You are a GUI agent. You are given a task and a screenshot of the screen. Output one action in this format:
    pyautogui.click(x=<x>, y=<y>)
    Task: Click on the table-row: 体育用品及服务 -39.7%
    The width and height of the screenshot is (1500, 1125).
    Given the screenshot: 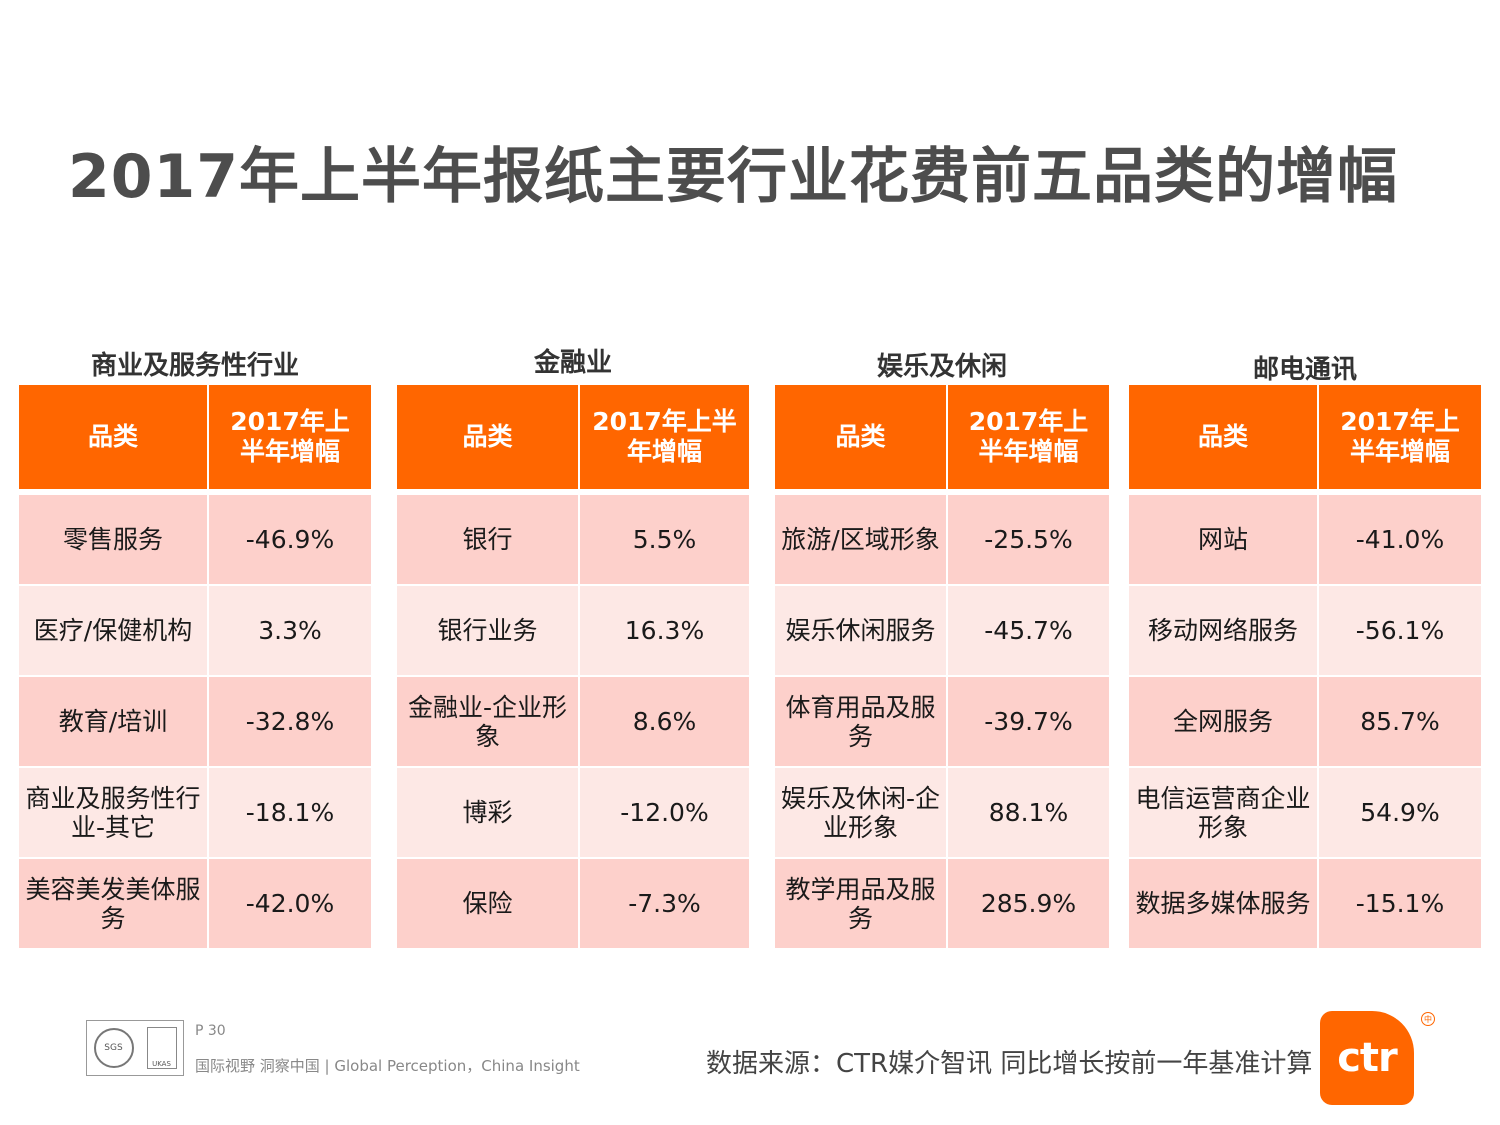 What is the action you would take?
    pyautogui.click(x=942, y=722)
    